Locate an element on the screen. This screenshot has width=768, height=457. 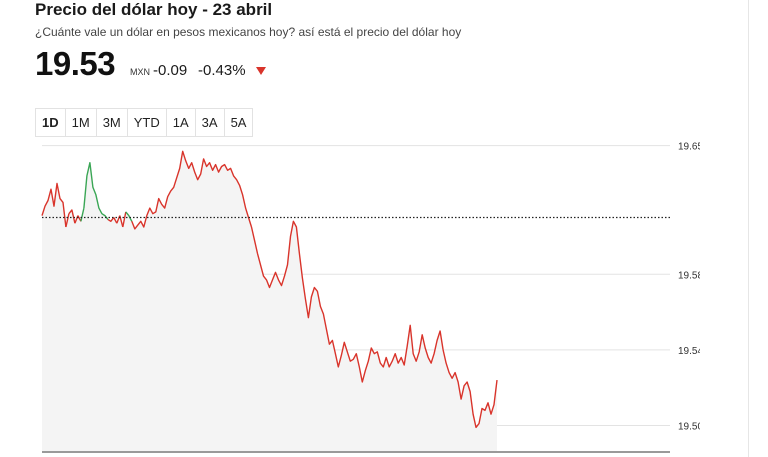
current-price: 19.53 is located at coordinates (75, 63).